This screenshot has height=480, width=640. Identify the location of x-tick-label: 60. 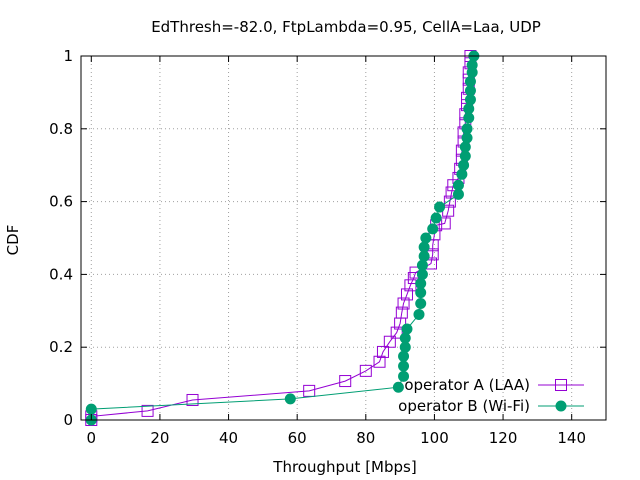
(297, 438).